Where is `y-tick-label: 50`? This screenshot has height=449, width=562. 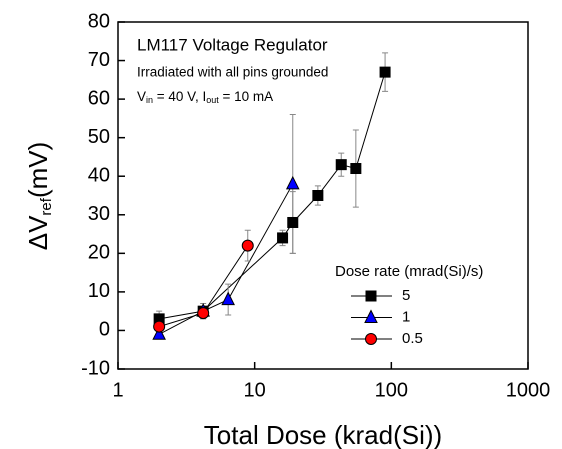 y-tick-label: 50 is located at coordinates (99, 137).